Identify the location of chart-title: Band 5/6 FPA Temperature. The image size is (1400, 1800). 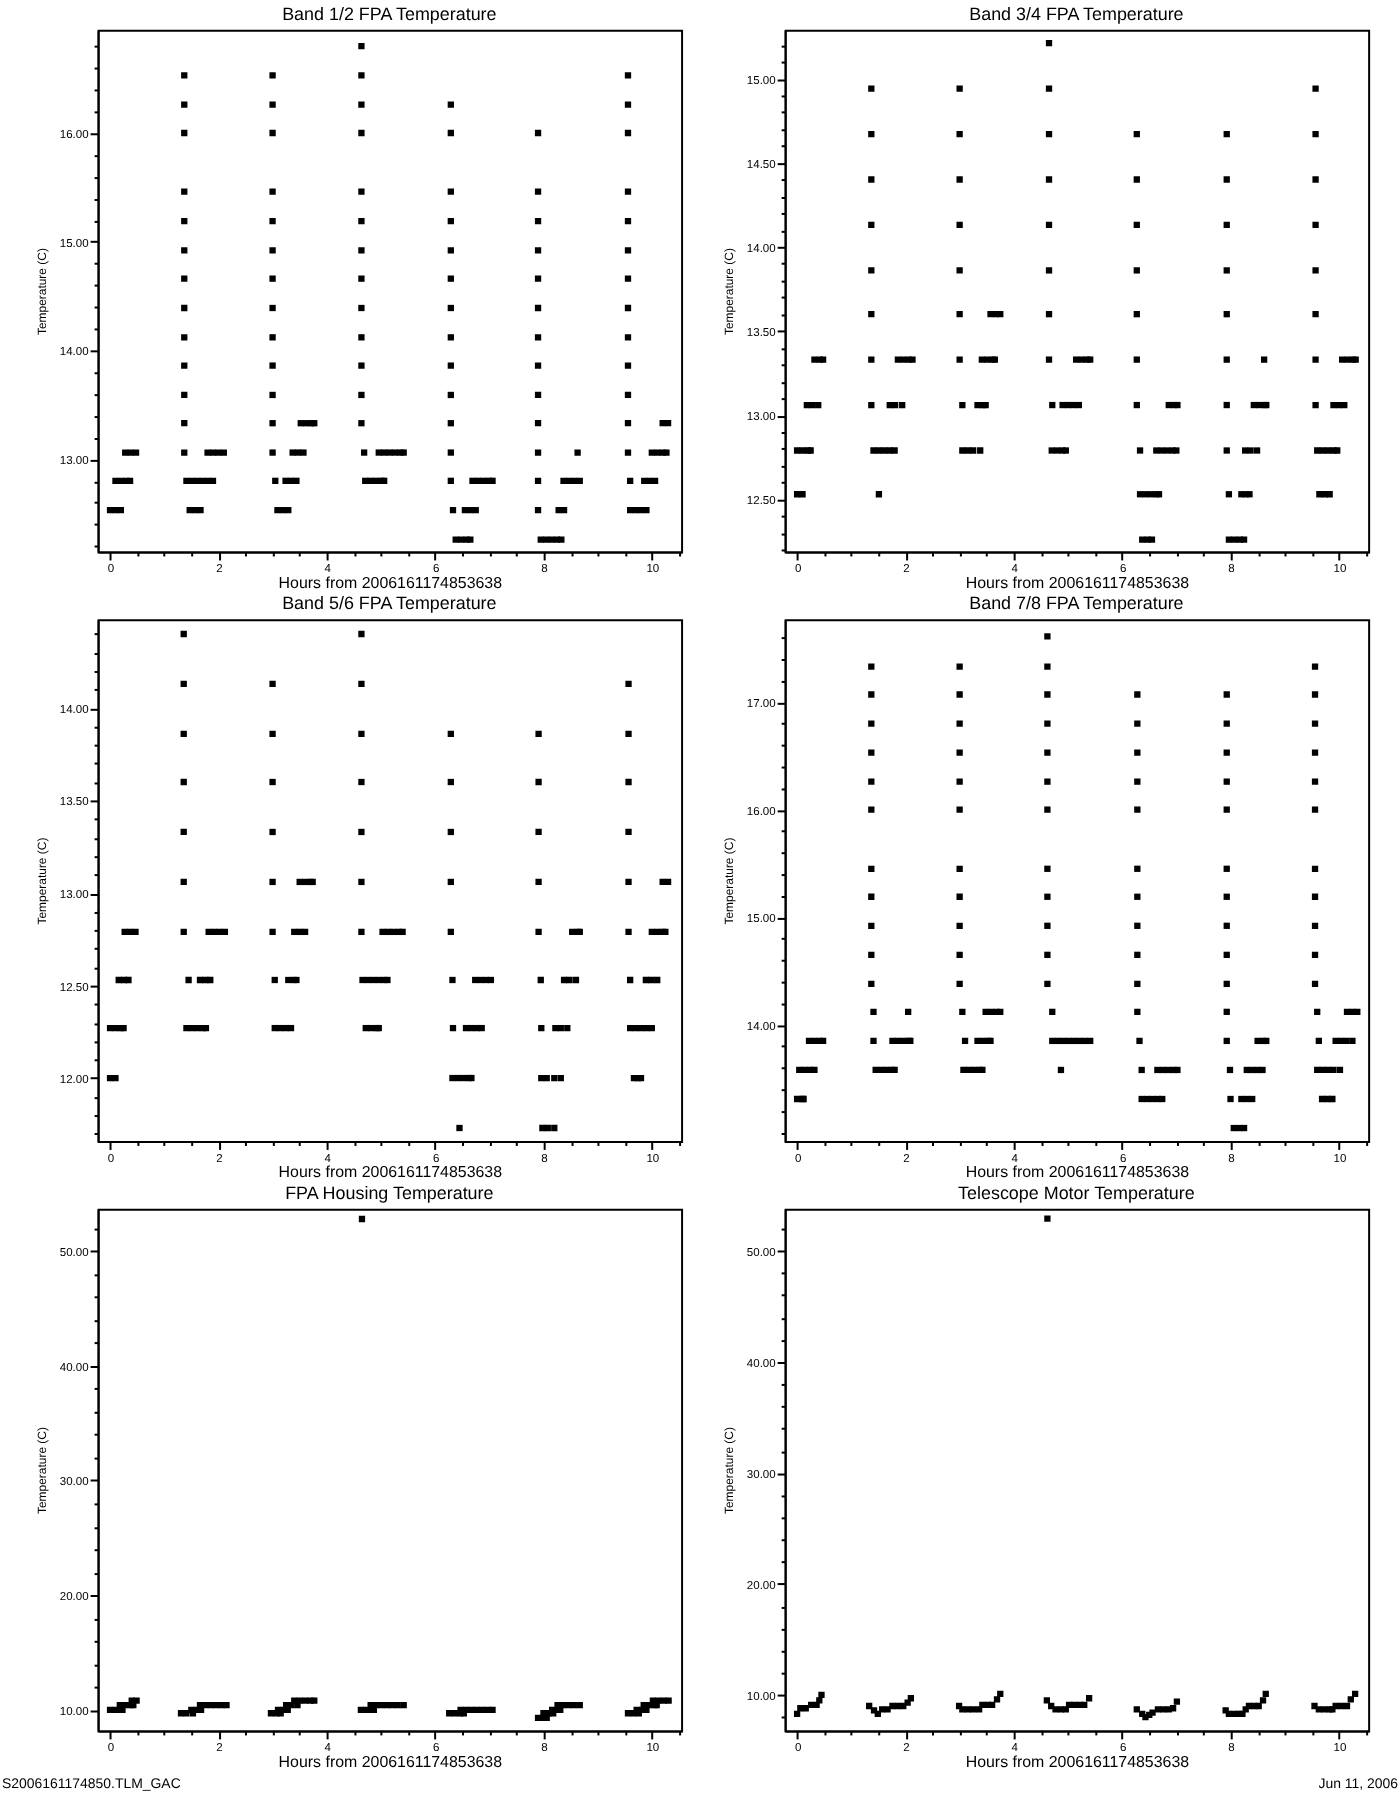
(389, 603).